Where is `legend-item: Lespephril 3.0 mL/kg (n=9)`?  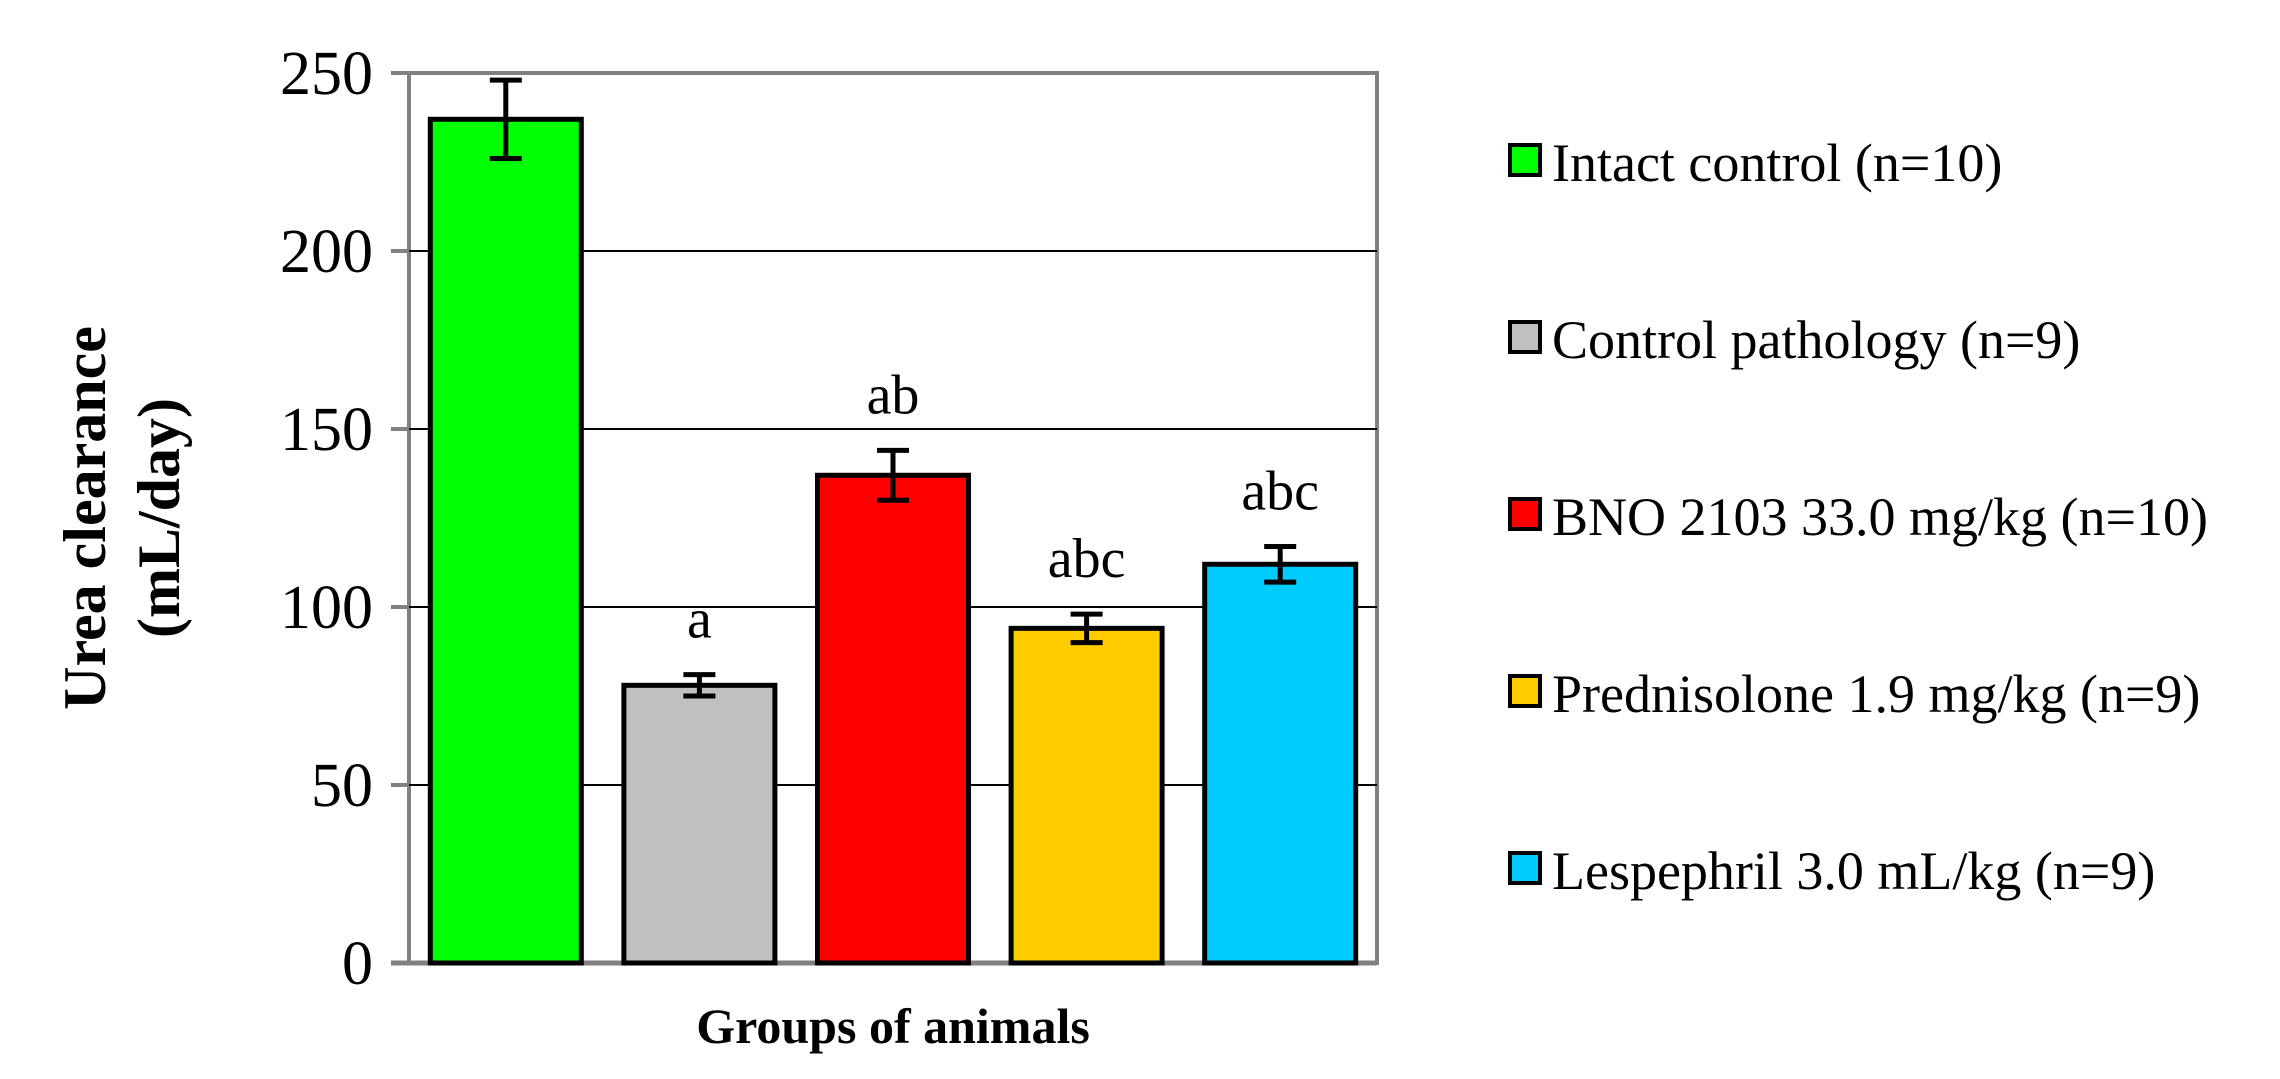
legend-item: Lespephril 3.0 mL/kg (n=9) is located at coordinates (1831, 871).